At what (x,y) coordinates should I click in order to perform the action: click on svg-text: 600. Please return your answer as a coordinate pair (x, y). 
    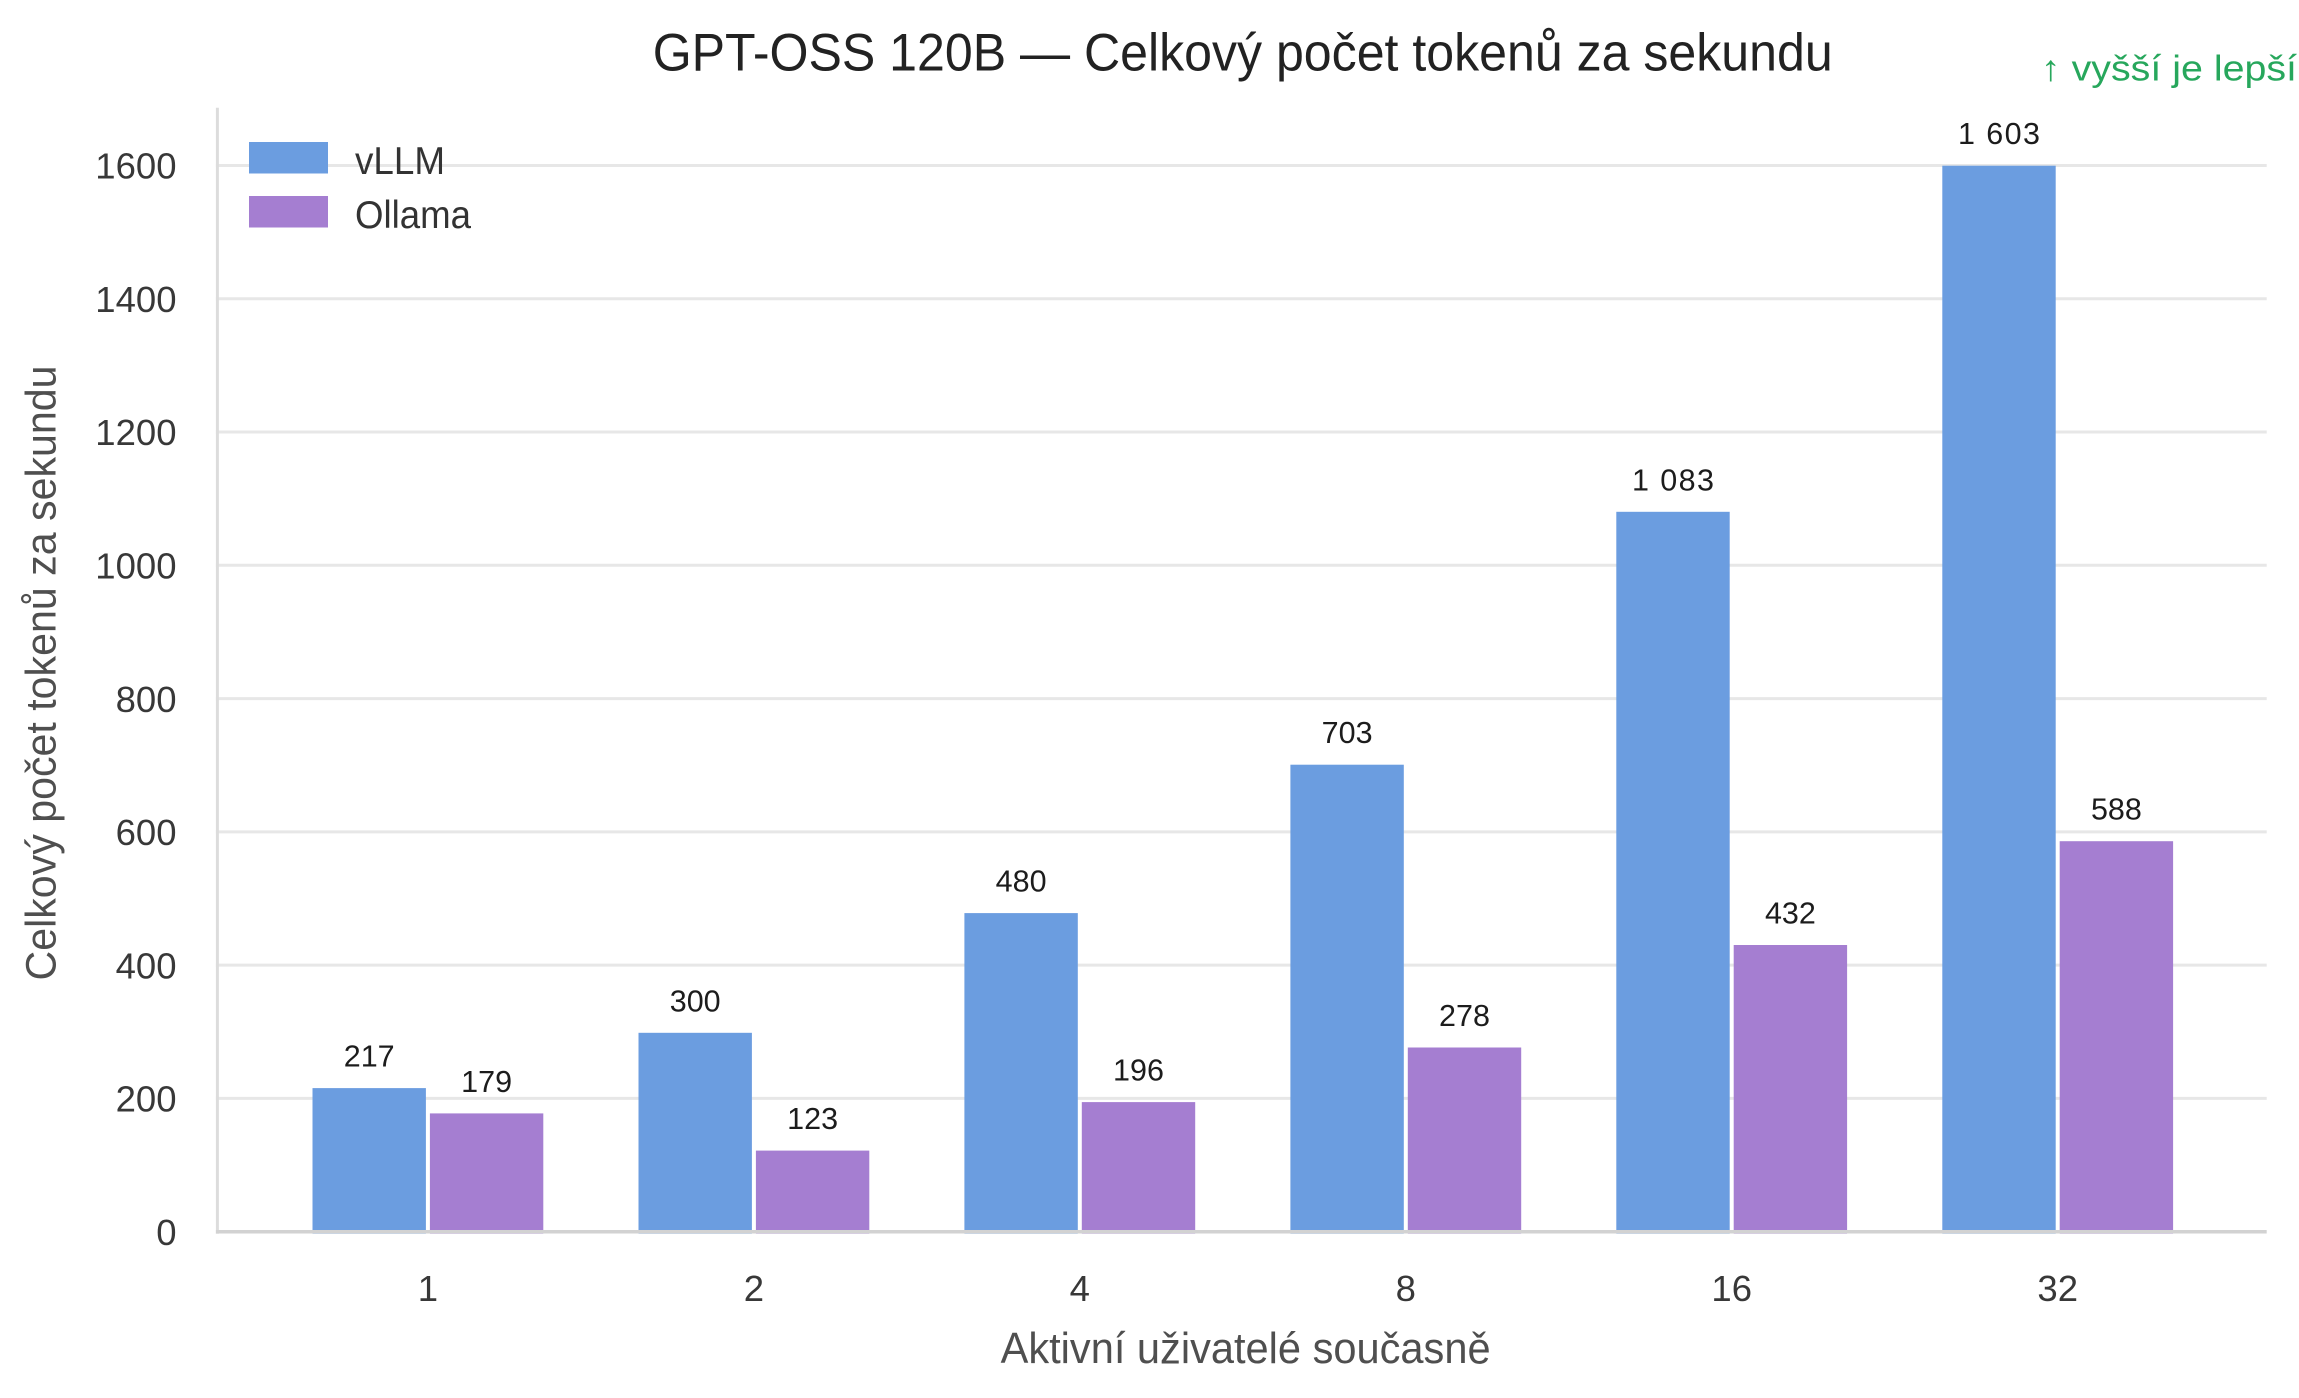
    Looking at the image, I should click on (146, 832).